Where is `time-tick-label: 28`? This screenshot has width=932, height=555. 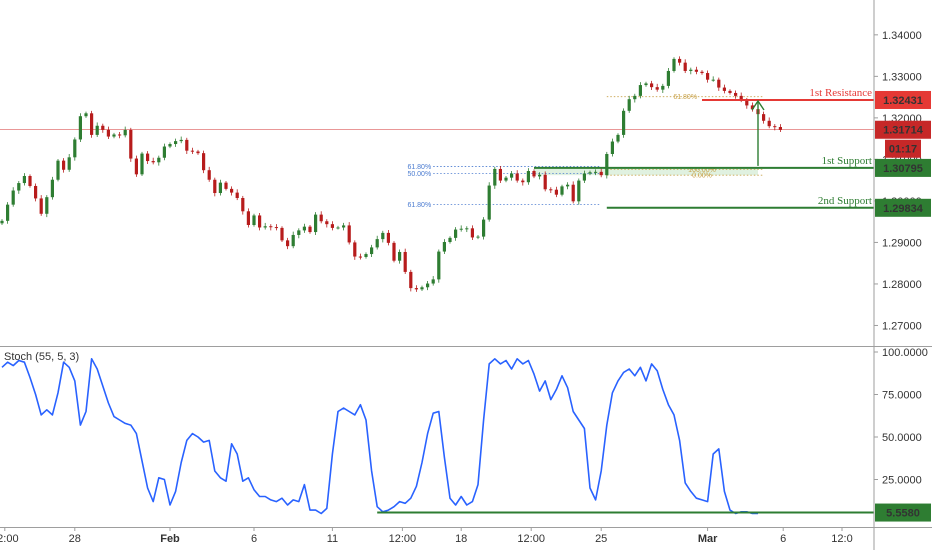
time-tick-label: 28 is located at coordinates (75, 539).